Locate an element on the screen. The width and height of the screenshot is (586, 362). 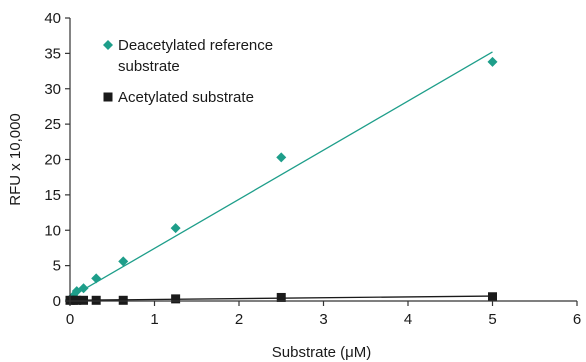
y-tick-label: 40 is located at coordinates (52, 18).